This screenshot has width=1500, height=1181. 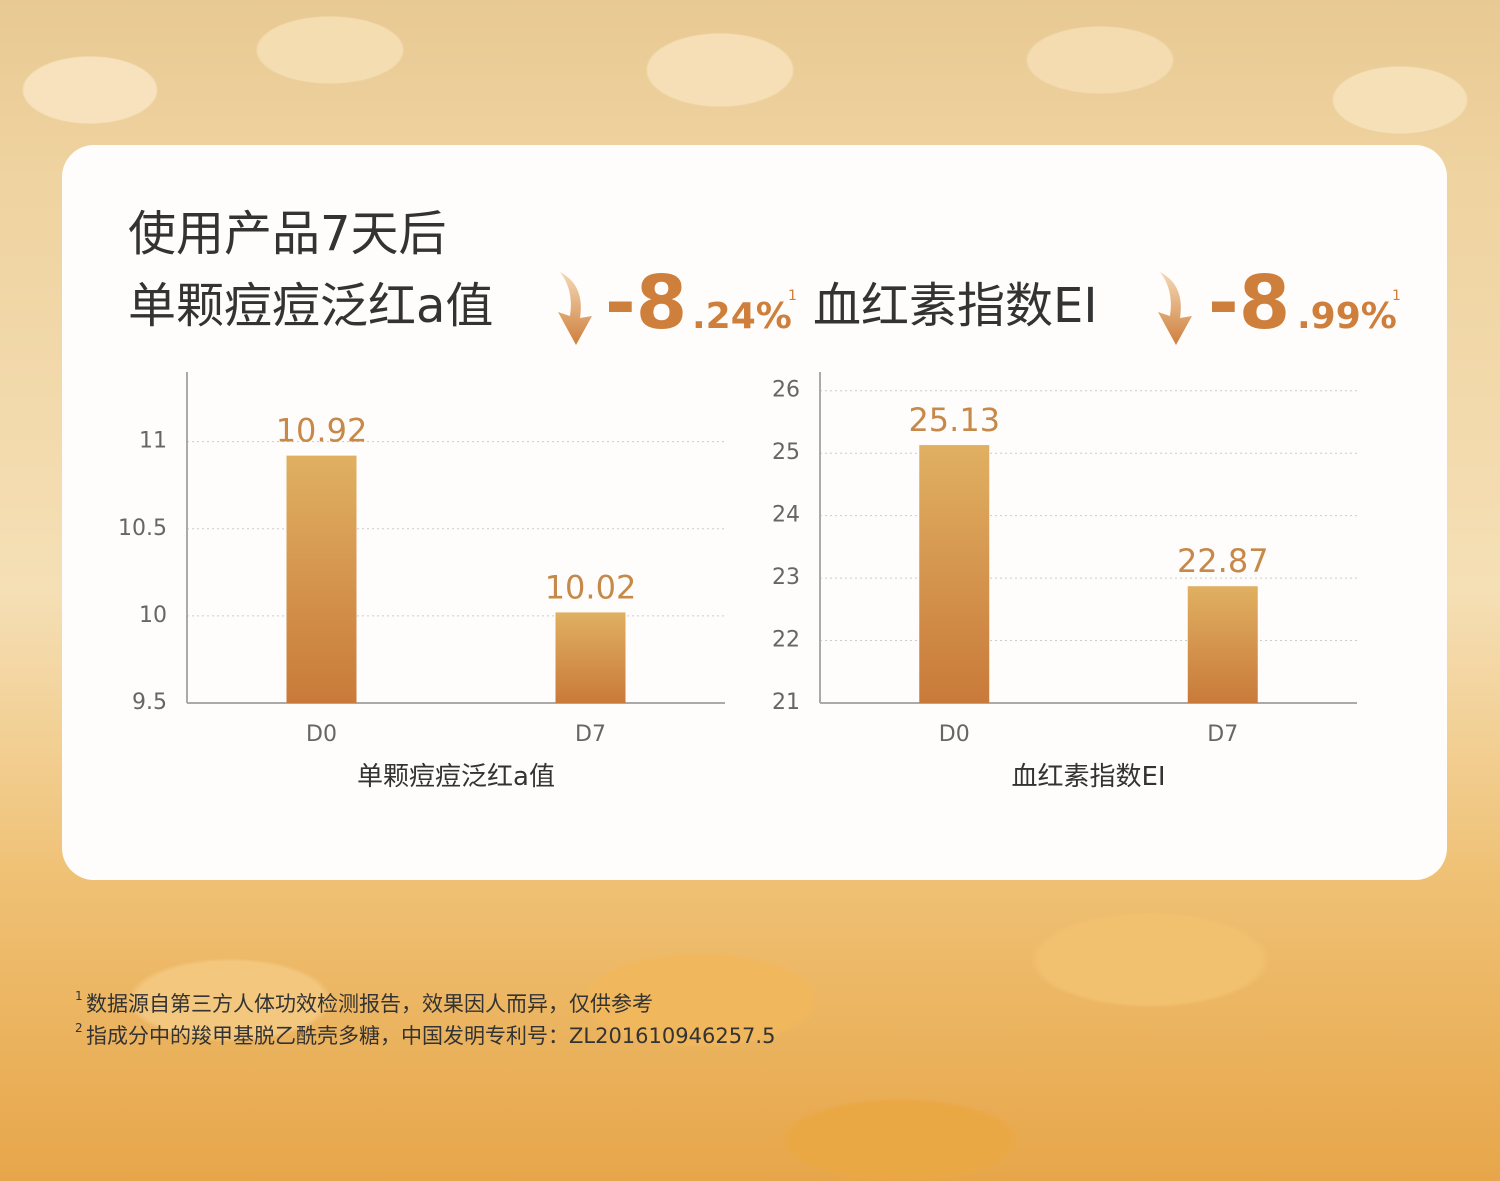 I want to click on y-tick-label: 21, so click(x=786, y=702).